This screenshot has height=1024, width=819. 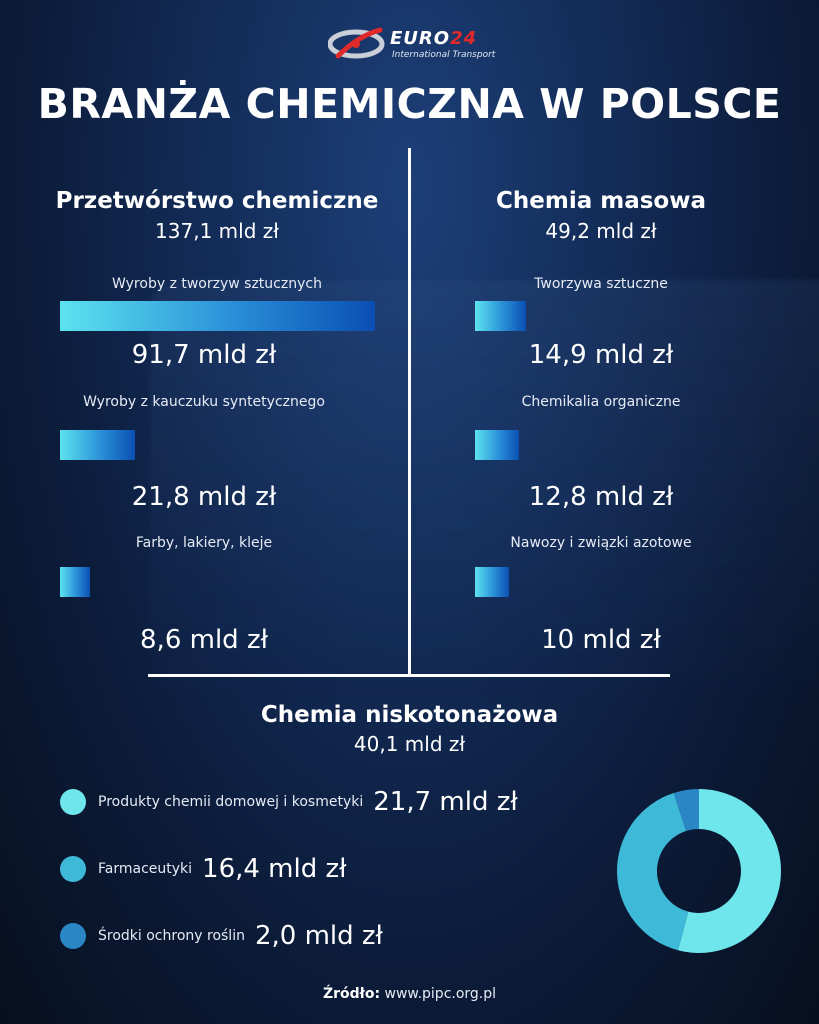 What do you see at coordinates (601, 284) in the screenshot?
I see `right-category-label: Tworzywa sztuczne` at bounding box center [601, 284].